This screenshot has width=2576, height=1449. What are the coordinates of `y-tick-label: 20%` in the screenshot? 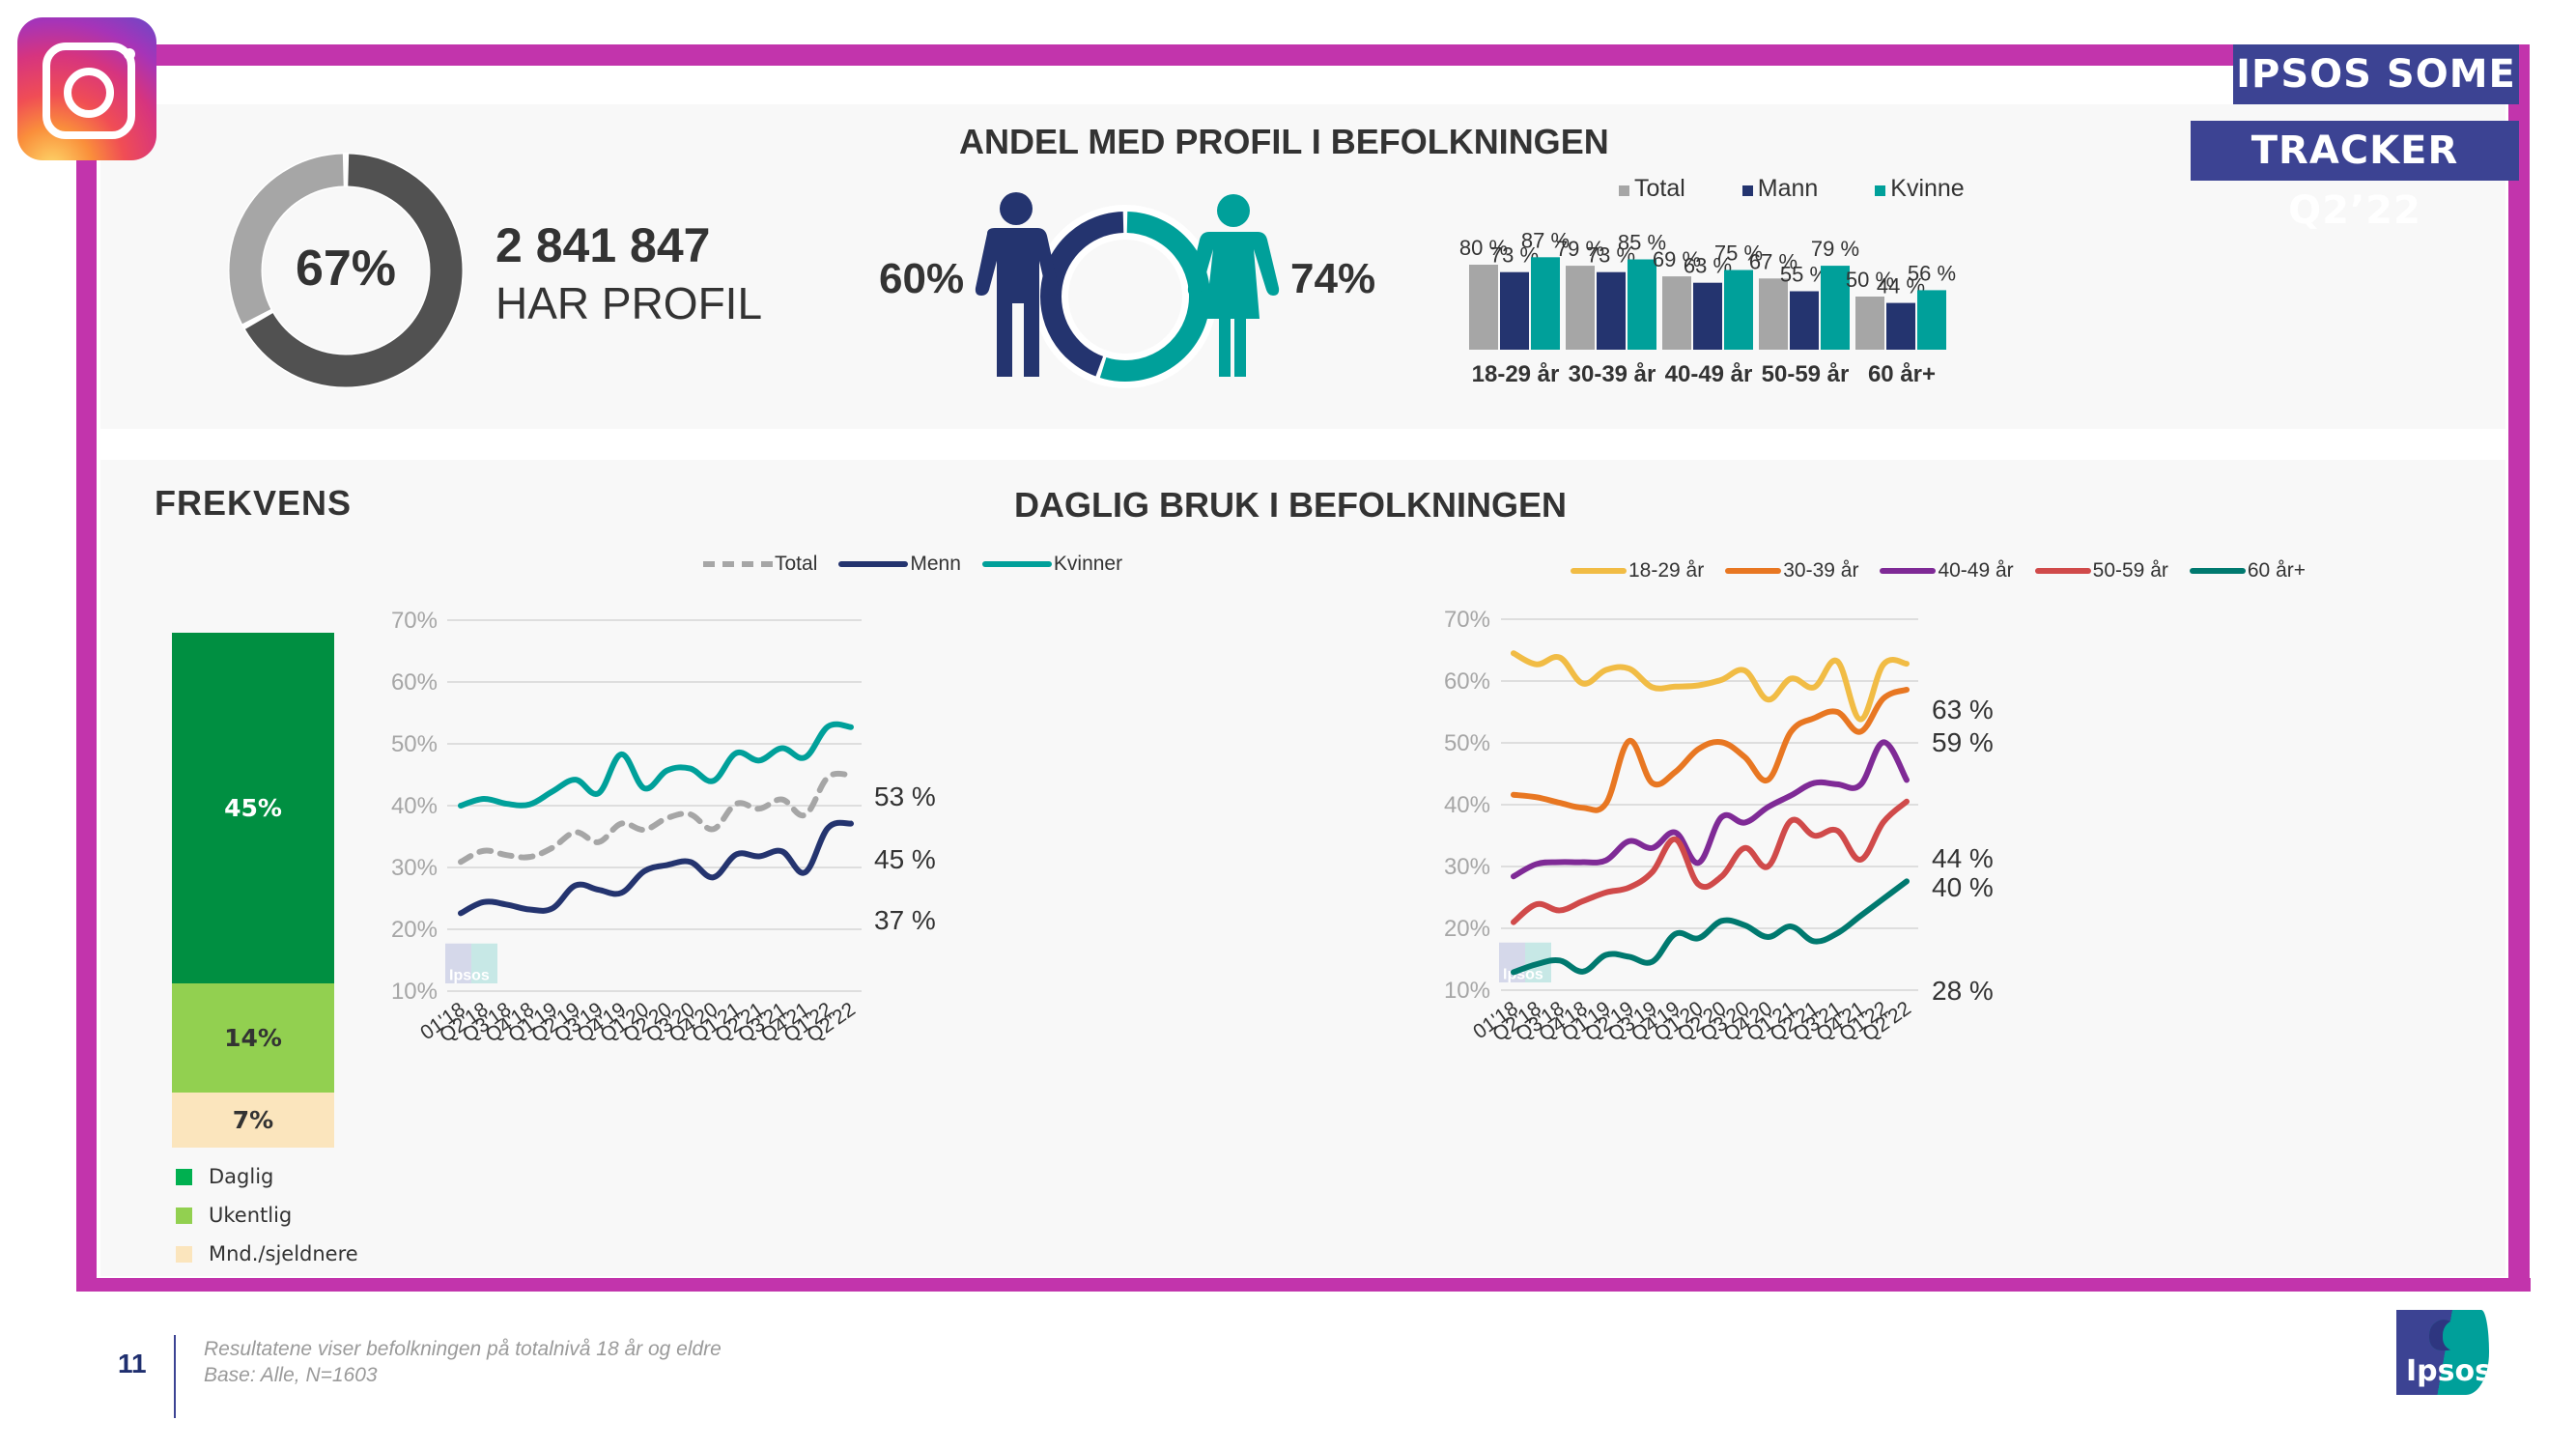 It's located at (1467, 929).